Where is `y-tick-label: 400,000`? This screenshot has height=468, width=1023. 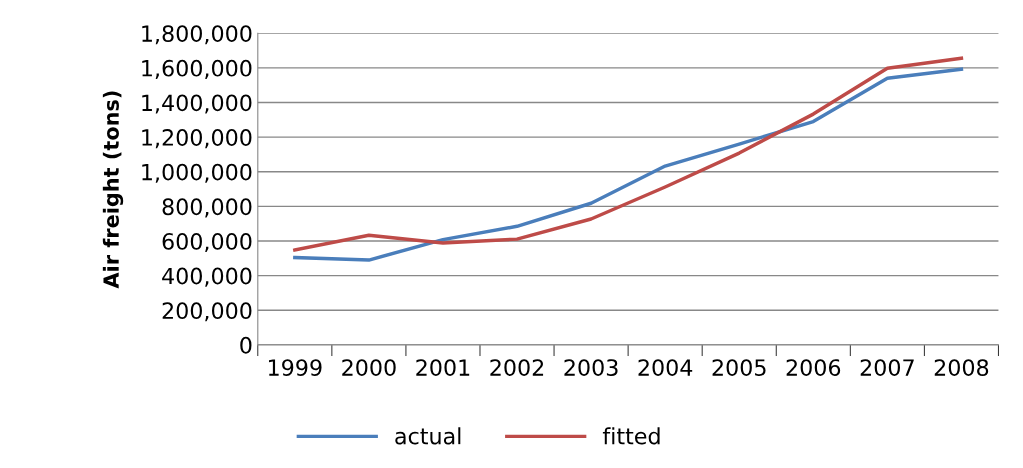 y-tick-label: 400,000 is located at coordinates (207, 277).